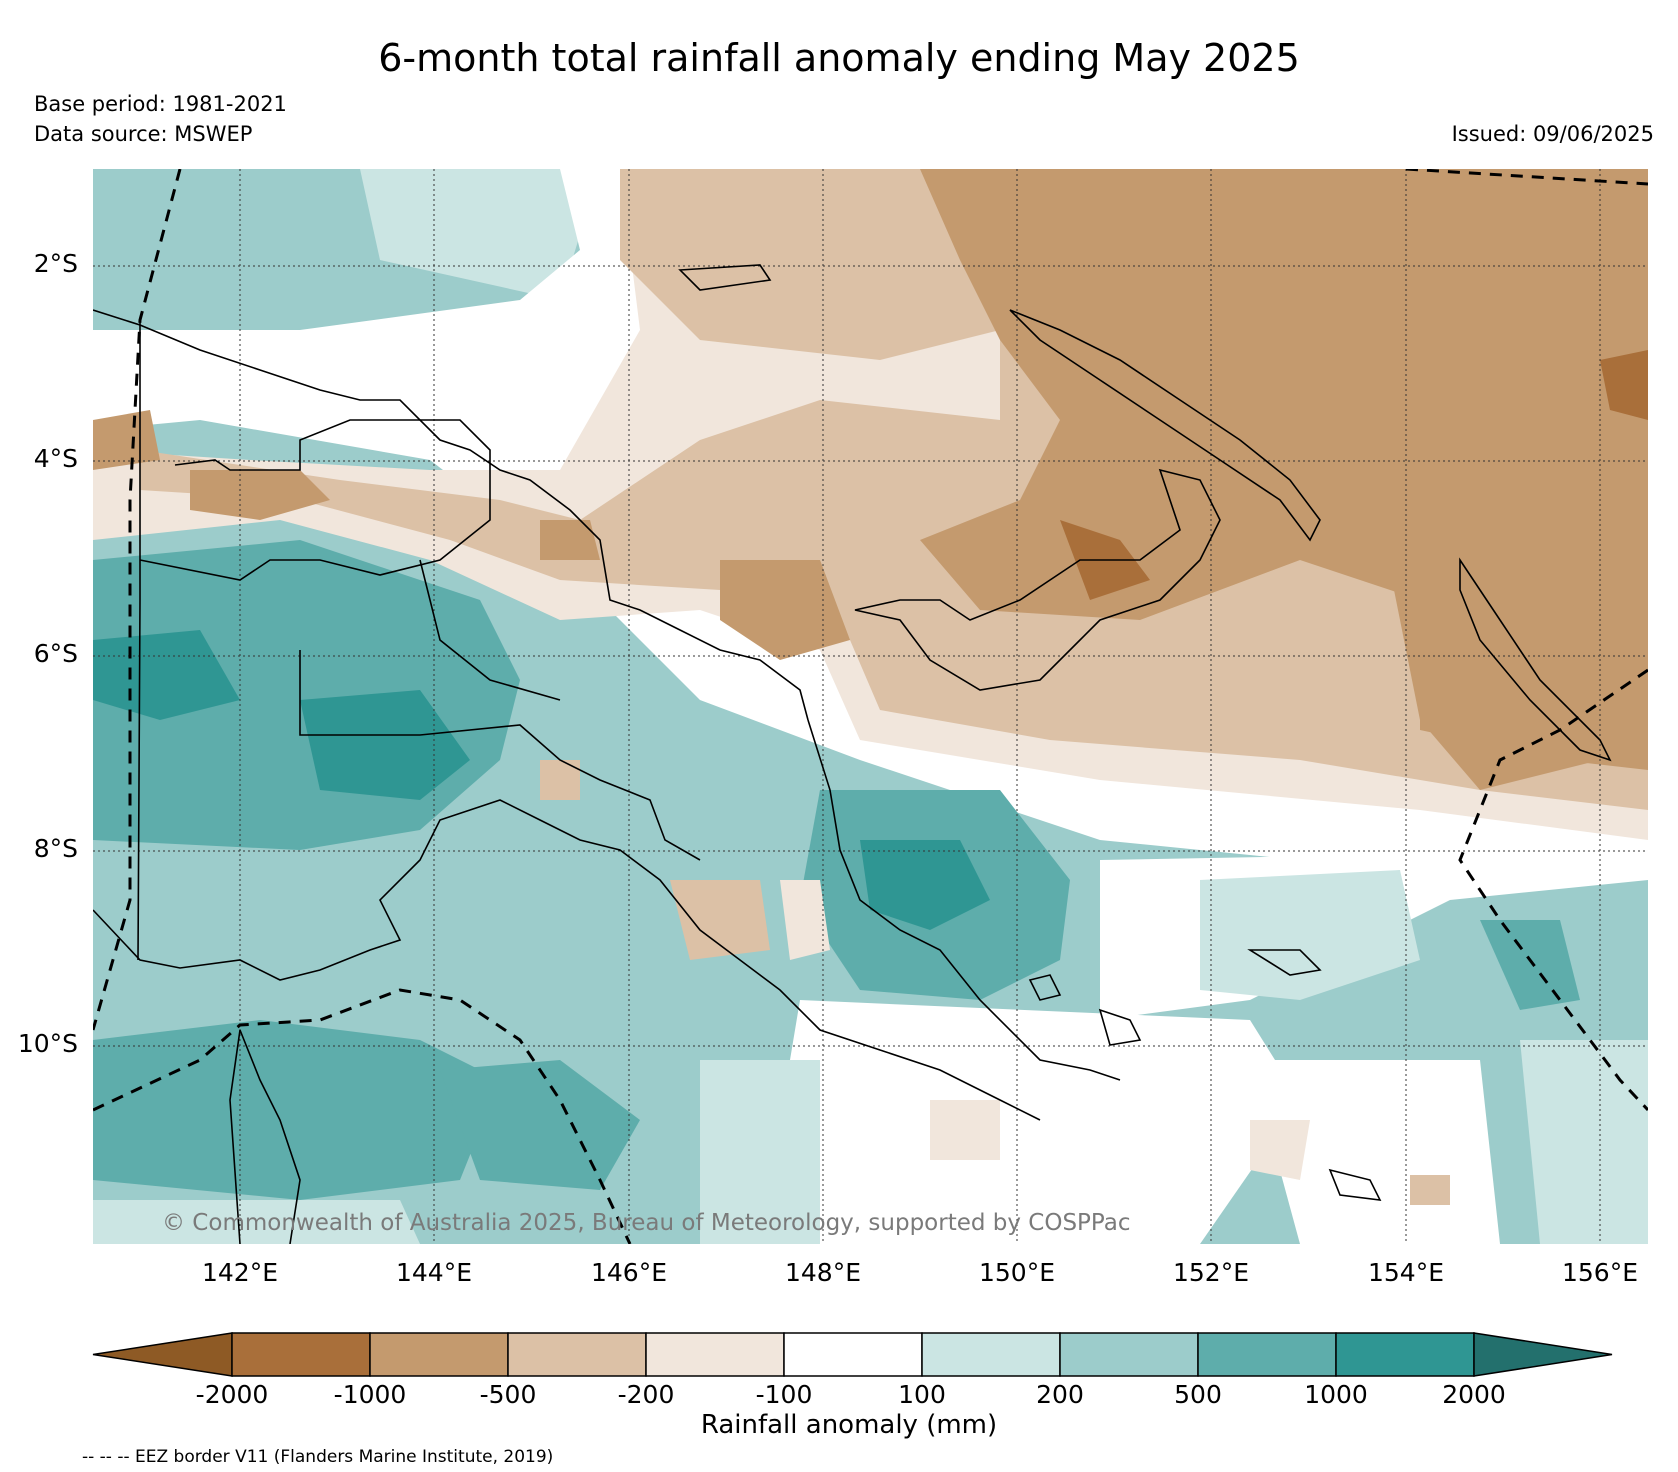 This screenshot has height=1472, width=1678. I want to click on issued-date-text: Issued: 09/06/2025, so click(1552, 134).